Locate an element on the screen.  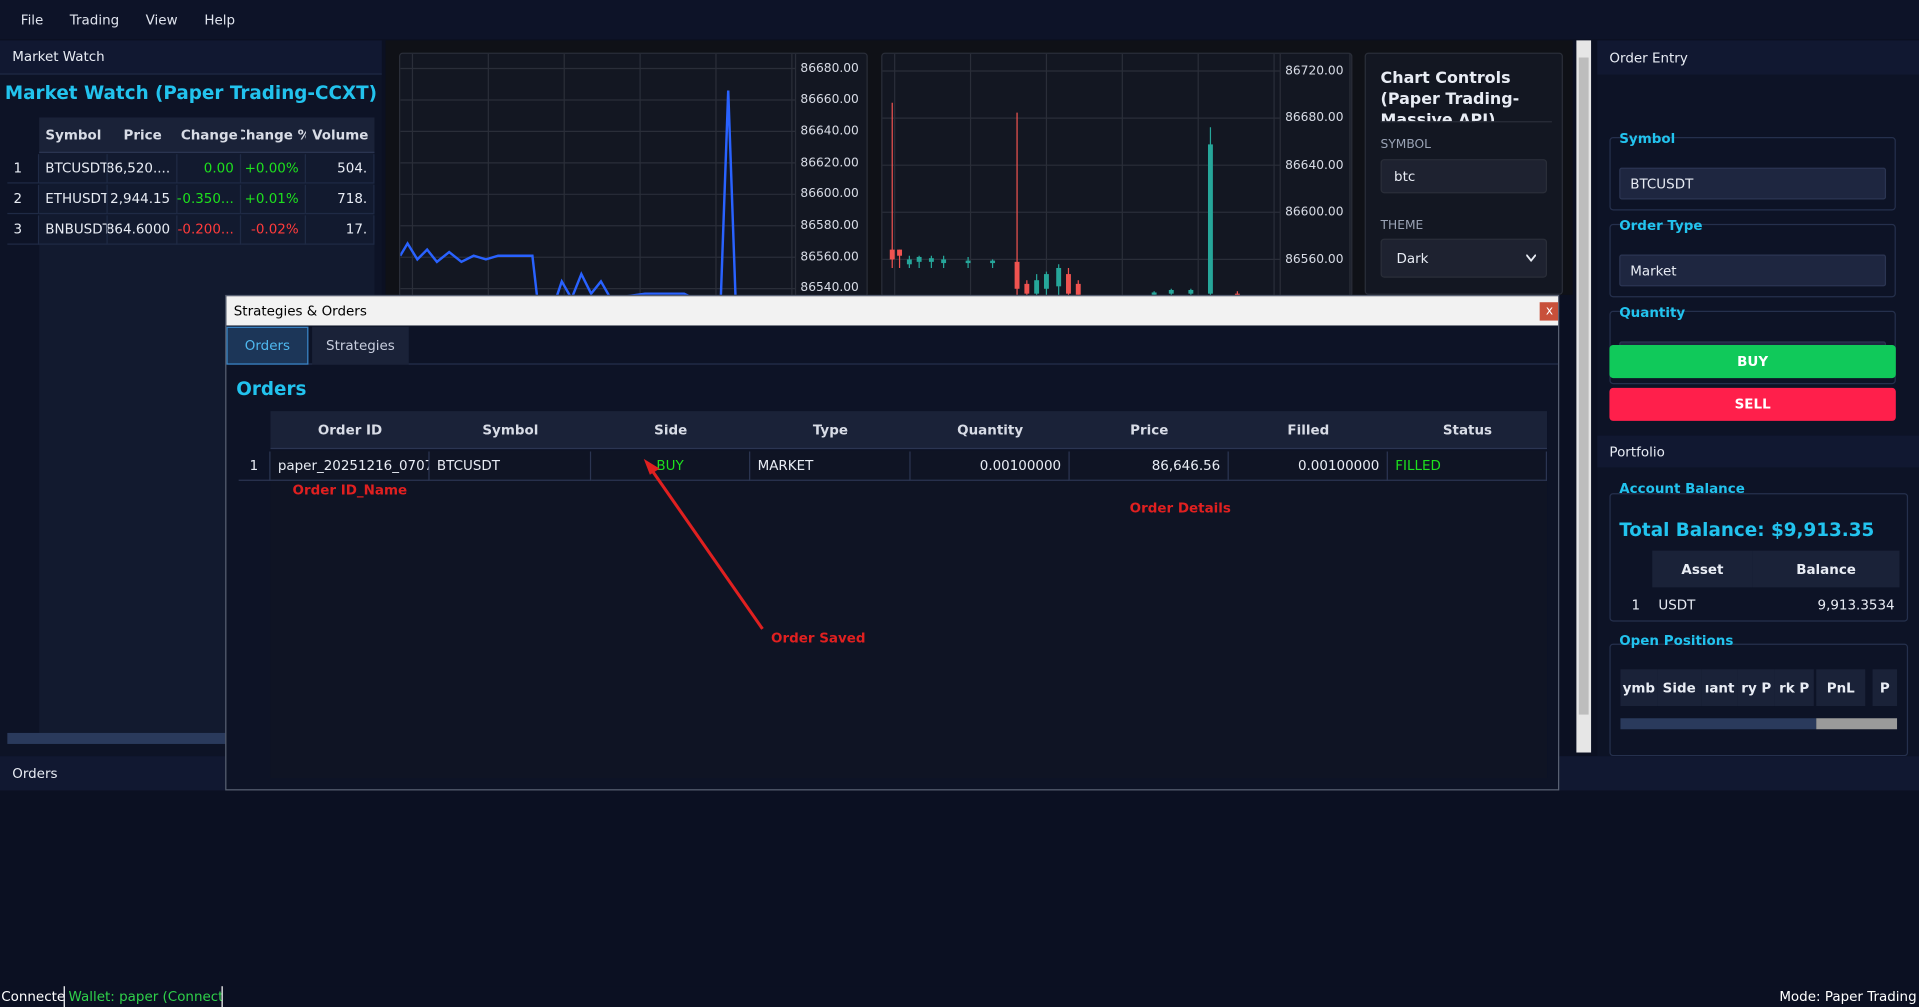
total-balance: Total Balance: $9,913.35 is located at coordinates (1747, 529).